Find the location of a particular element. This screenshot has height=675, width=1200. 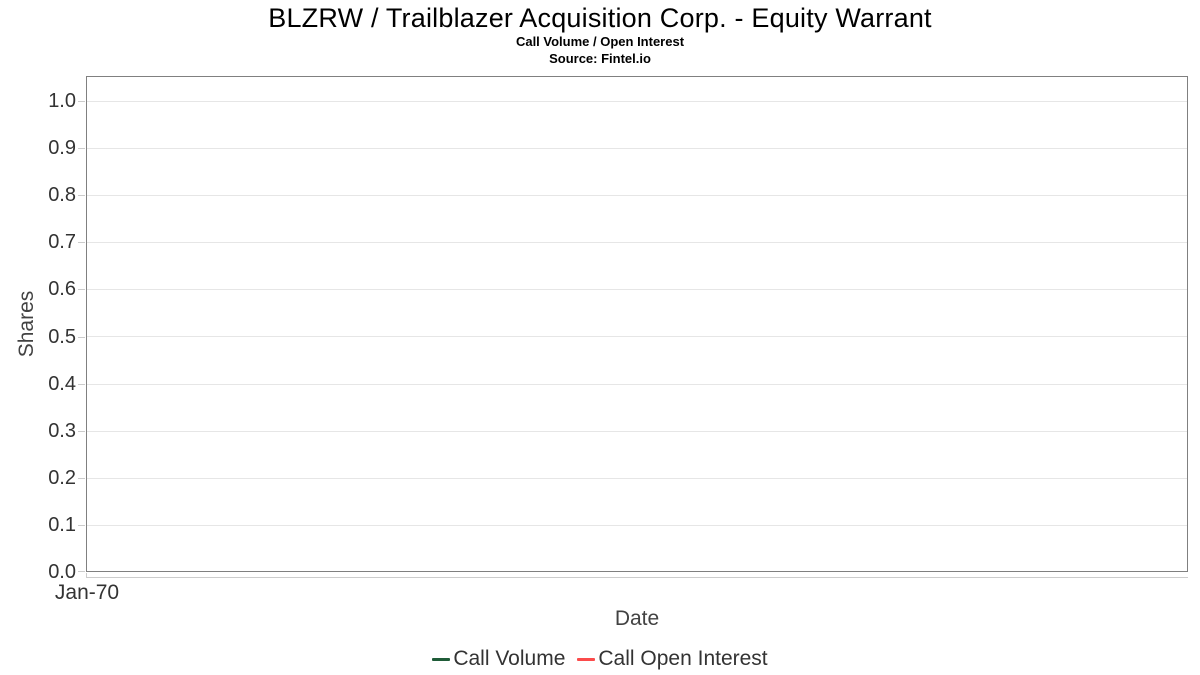

y-axis-tick-label: 0.8 is located at coordinates (62, 195).